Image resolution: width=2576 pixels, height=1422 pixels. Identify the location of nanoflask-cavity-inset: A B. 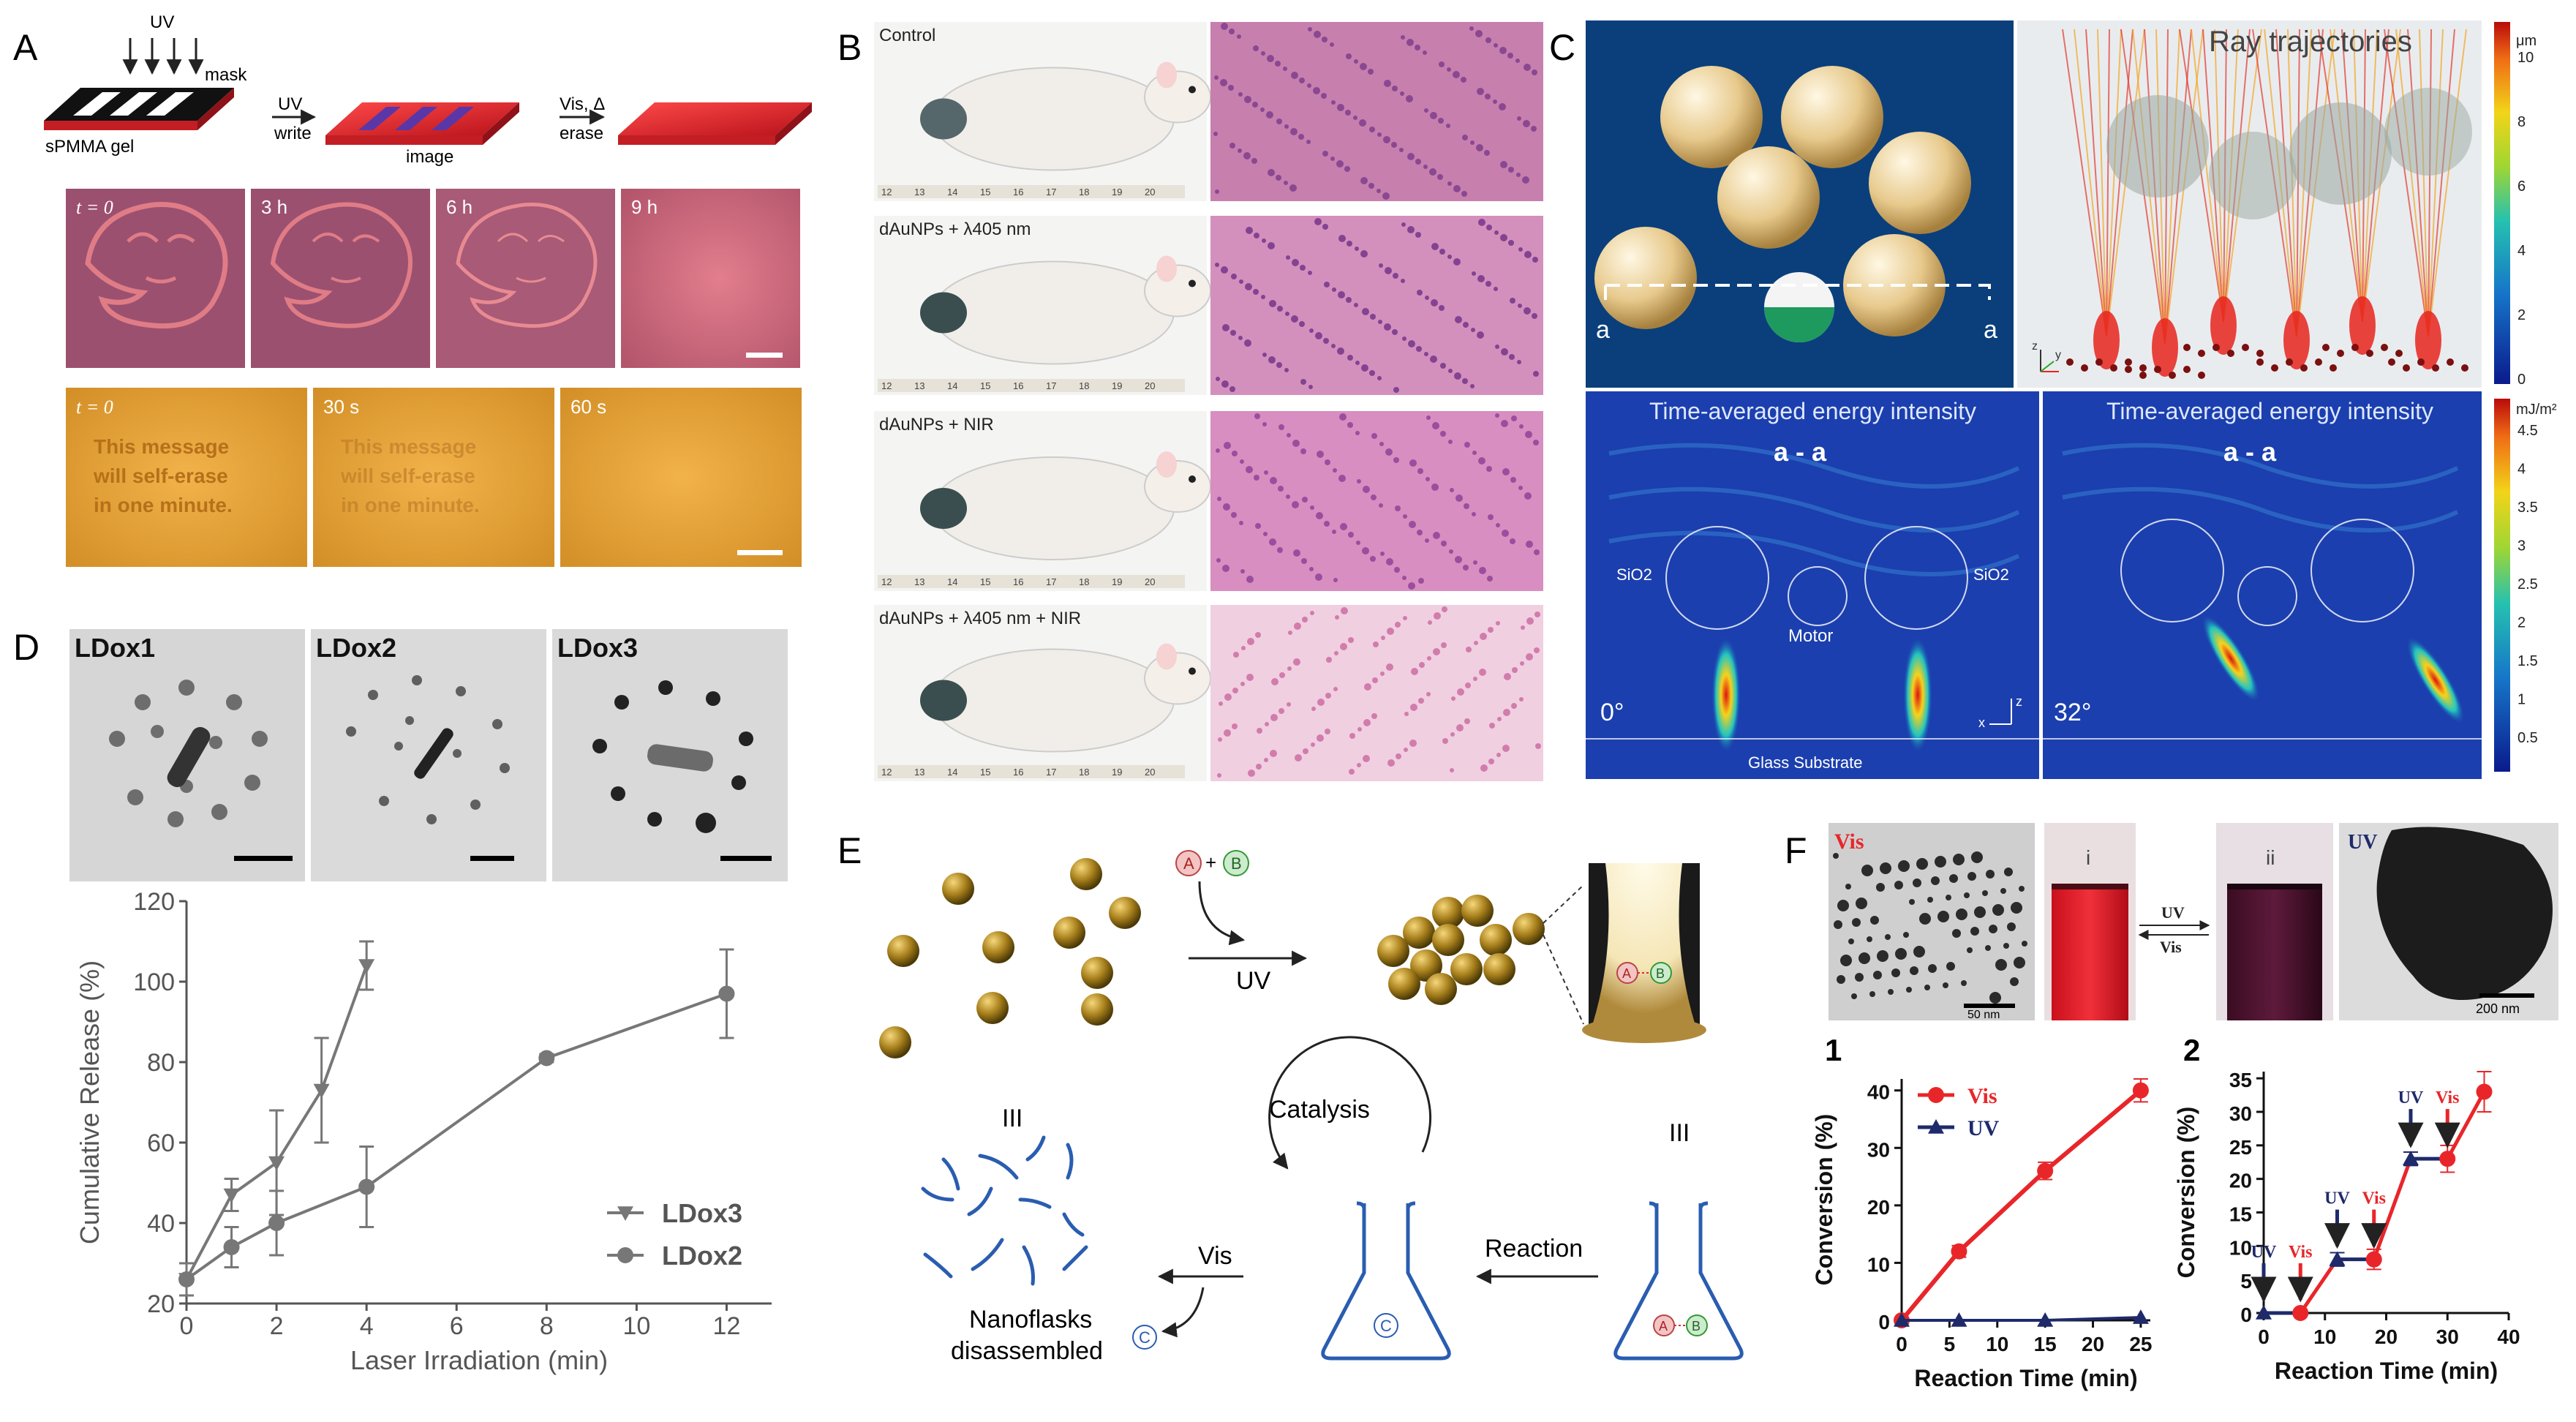
(1644, 953).